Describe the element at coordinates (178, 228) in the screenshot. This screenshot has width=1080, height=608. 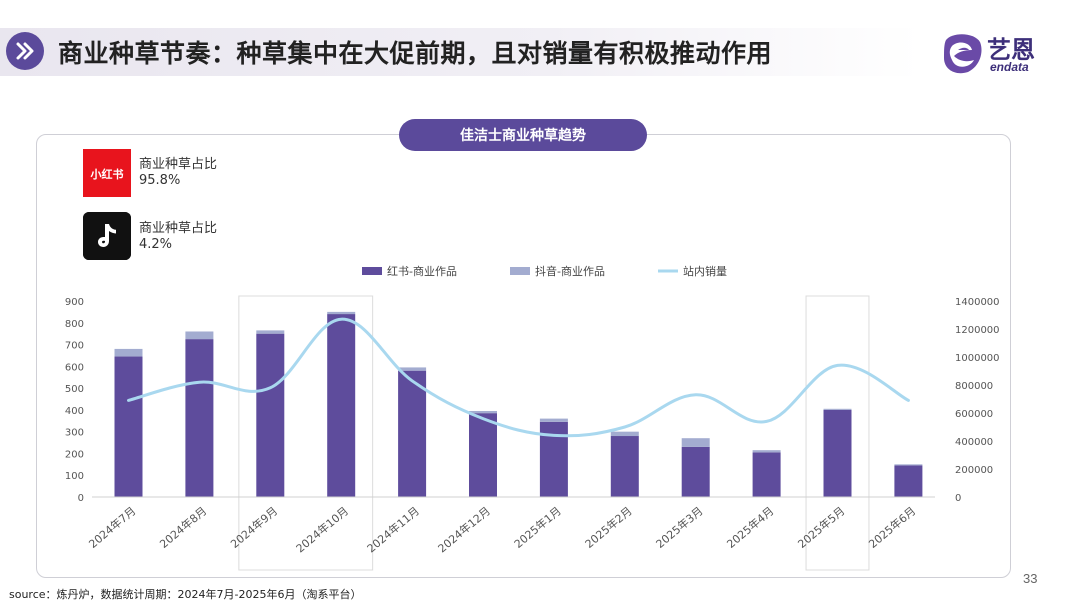
I see `douyin-share-label: 商业种草占比` at that location.